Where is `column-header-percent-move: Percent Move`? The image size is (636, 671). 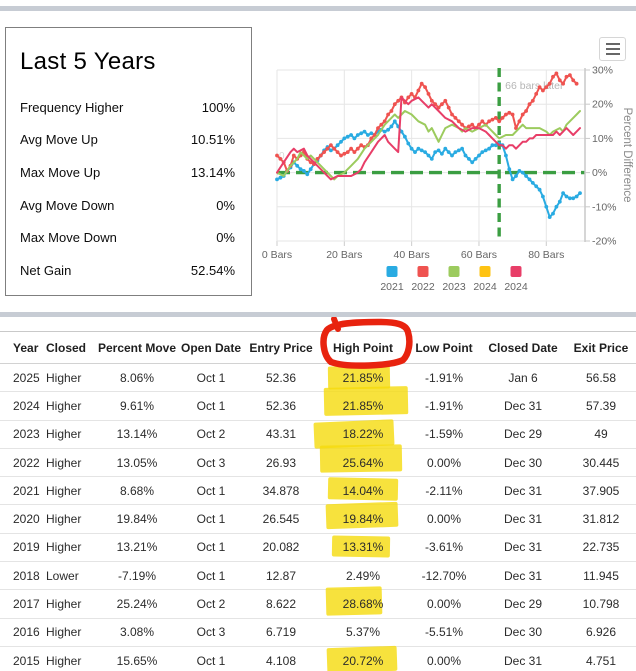
column-header-percent-move: Percent Move is located at coordinates (137, 347).